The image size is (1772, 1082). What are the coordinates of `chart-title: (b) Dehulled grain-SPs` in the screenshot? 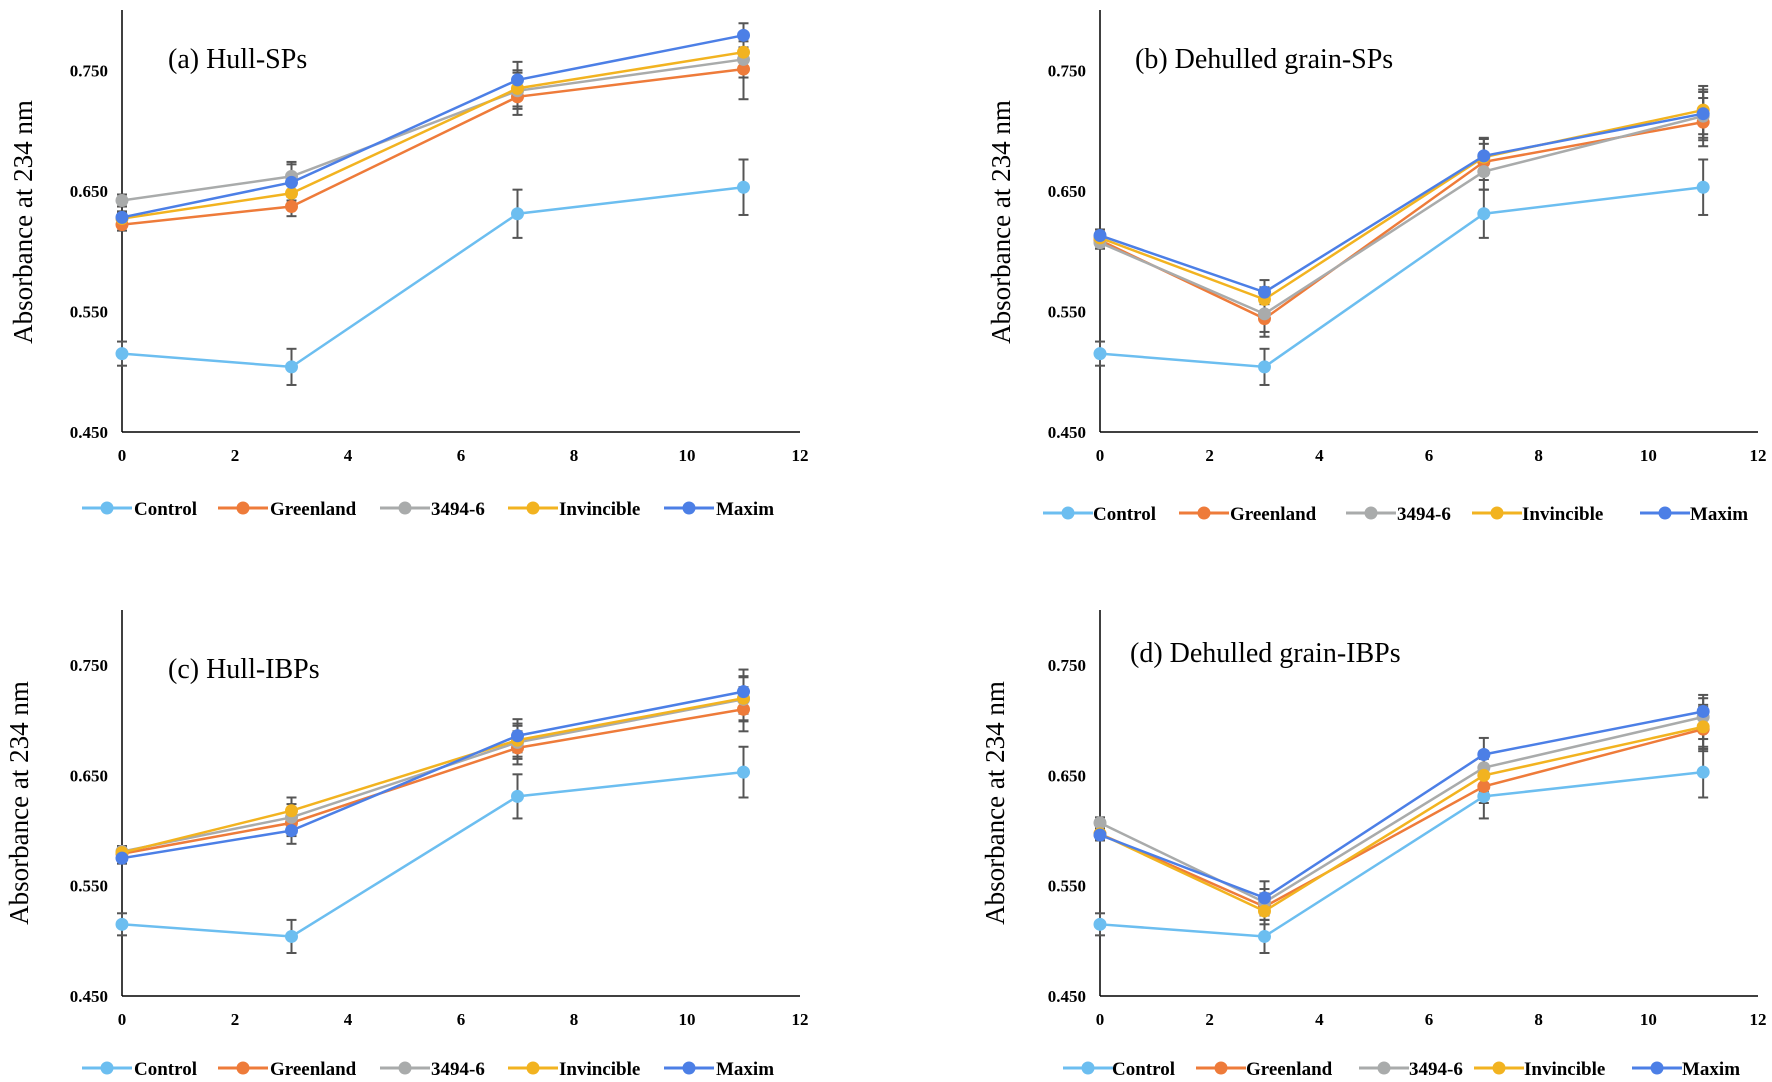 It's located at (1264, 59).